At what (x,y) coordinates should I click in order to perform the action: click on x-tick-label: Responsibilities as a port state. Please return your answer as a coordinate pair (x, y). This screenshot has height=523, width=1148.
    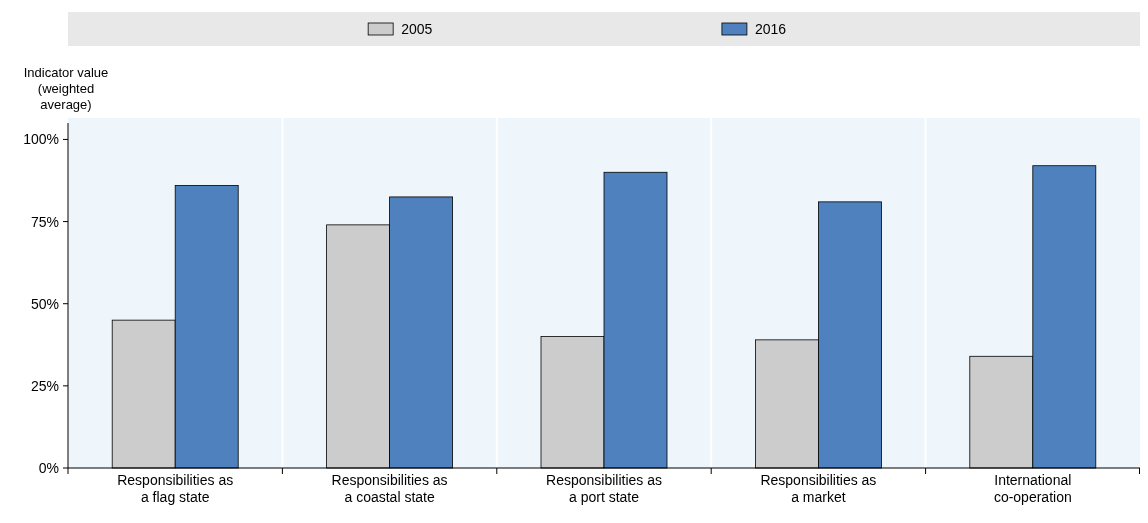
    Looking at the image, I should click on (604, 488).